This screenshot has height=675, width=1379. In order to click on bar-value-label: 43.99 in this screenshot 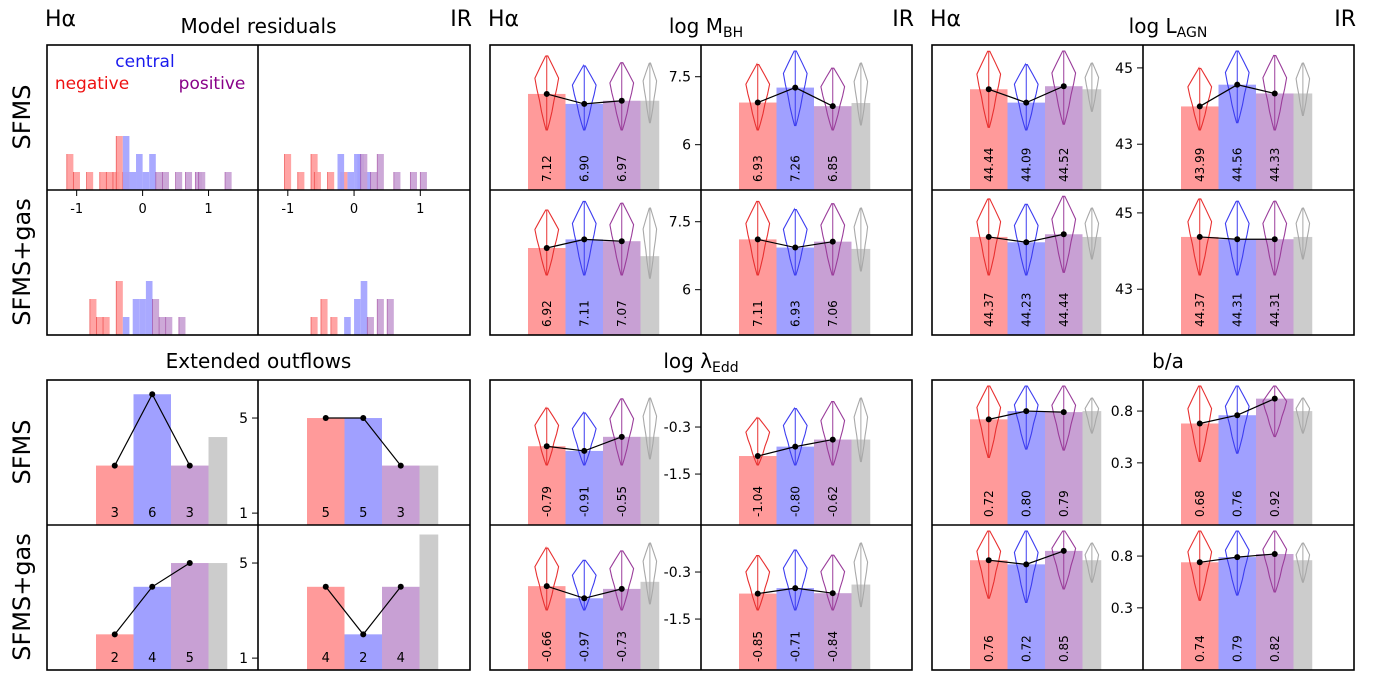, I will do `click(1200, 165)`.